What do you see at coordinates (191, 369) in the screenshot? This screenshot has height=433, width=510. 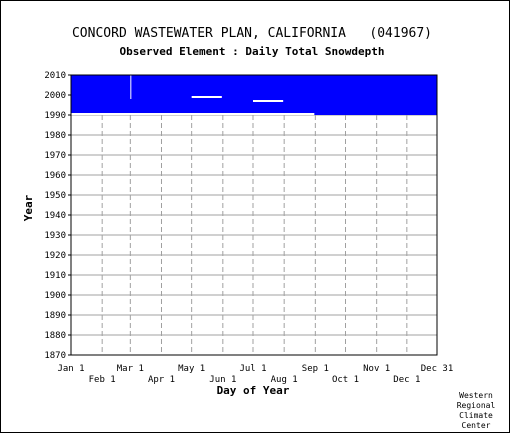 I see `x-tick-label: May 1` at bounding box center [191, 369].